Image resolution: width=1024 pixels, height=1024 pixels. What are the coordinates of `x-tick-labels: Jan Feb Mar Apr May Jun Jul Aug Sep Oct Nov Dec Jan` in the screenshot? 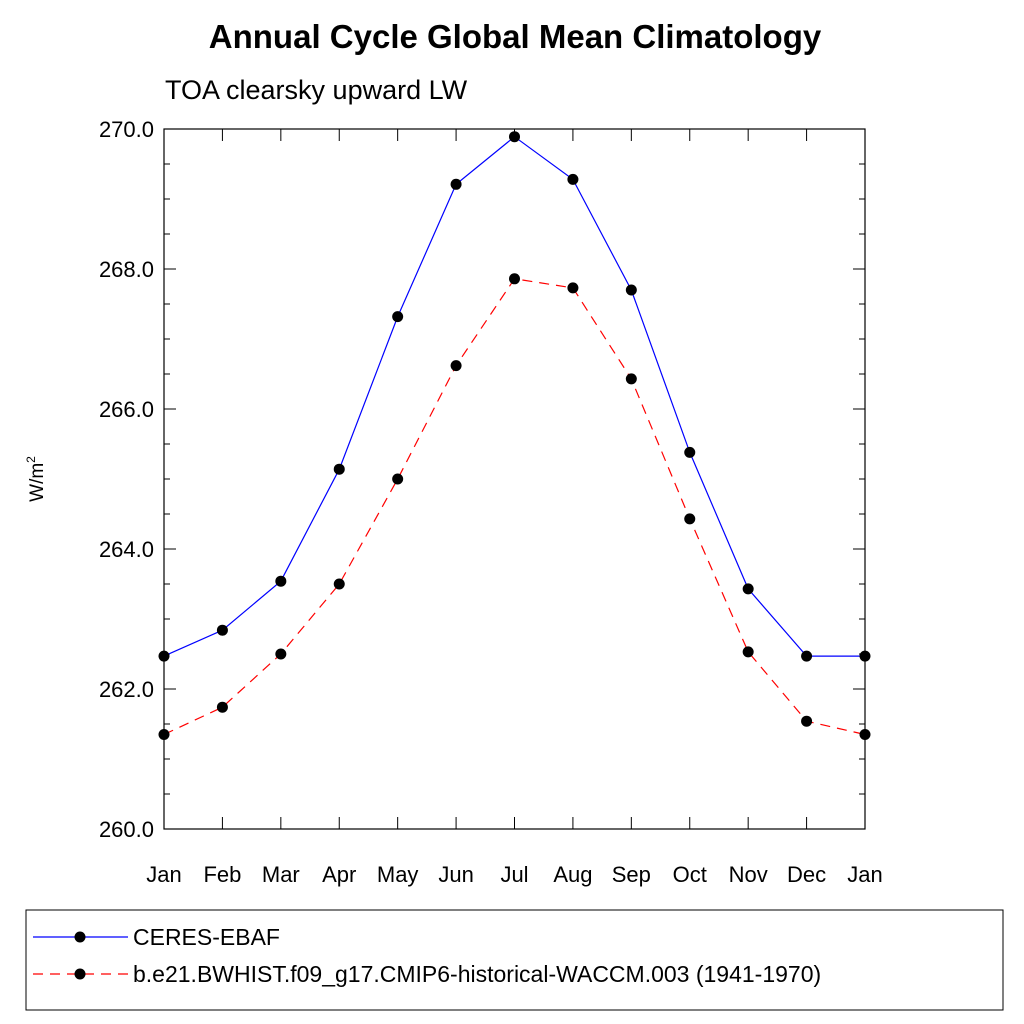 It's located at (514, 874).